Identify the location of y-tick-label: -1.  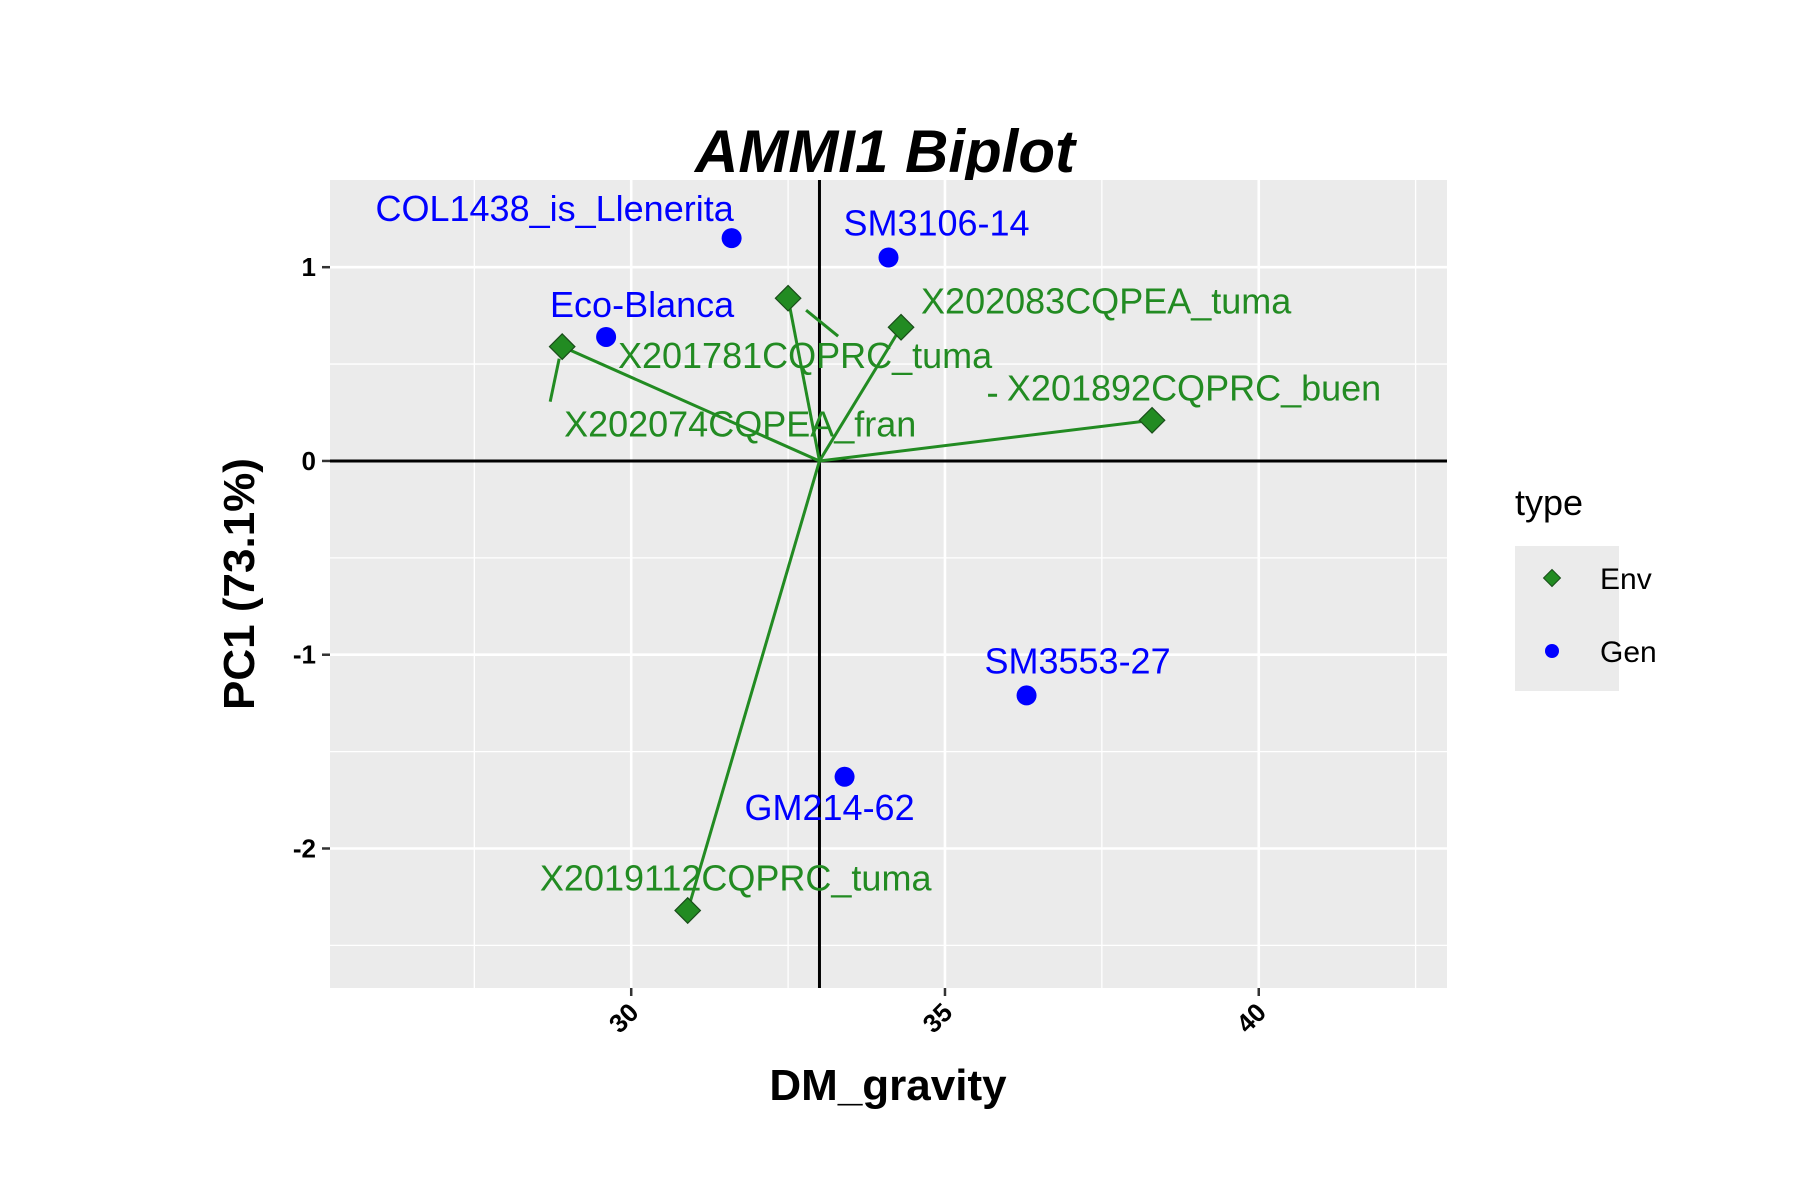
(304, 655).